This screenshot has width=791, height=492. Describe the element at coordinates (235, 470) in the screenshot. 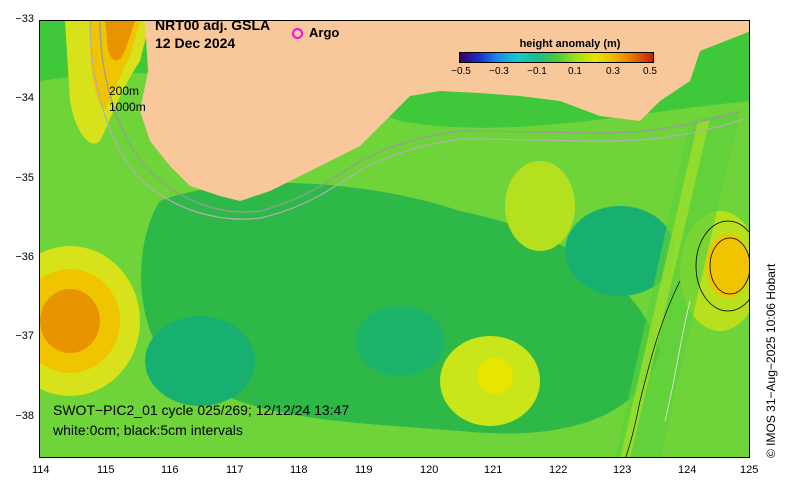

I see `x-tick-label: 117` at that location.